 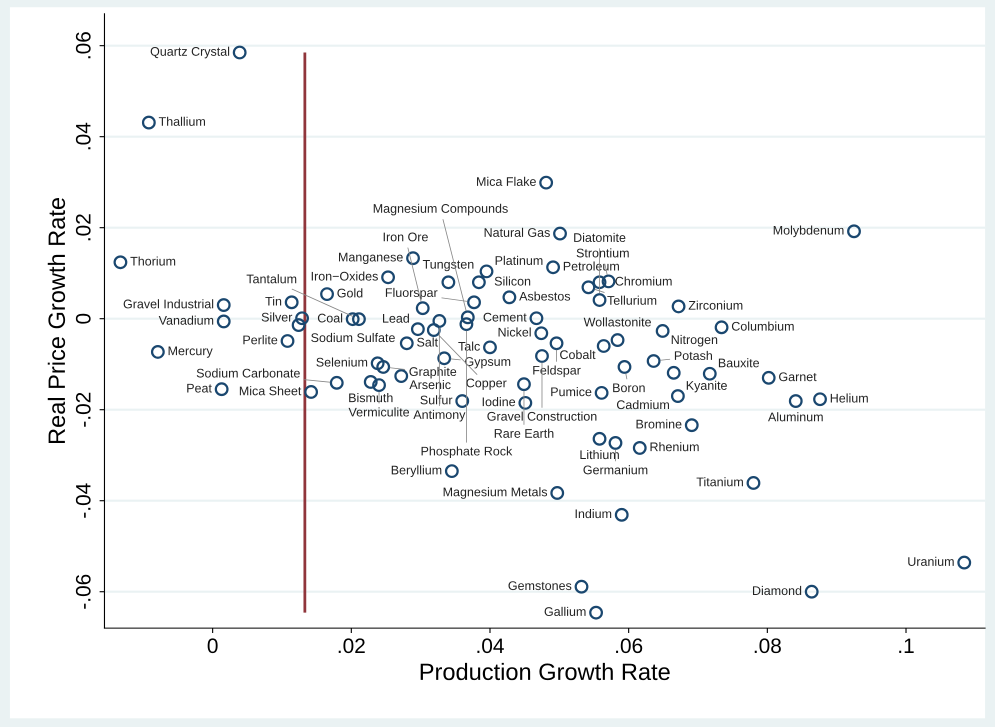 What do you see at coordinates (849, 398) in the screenshot?
I see `annotation: Helium` at bounding box center [849, 398].